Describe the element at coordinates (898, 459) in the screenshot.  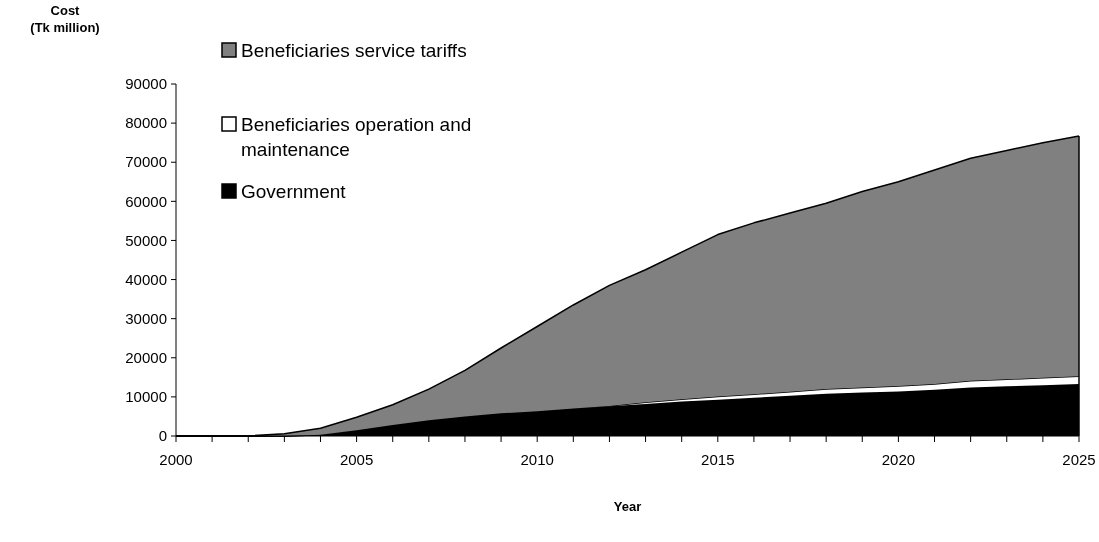
I see `x-tick-label: 2020` at that location.